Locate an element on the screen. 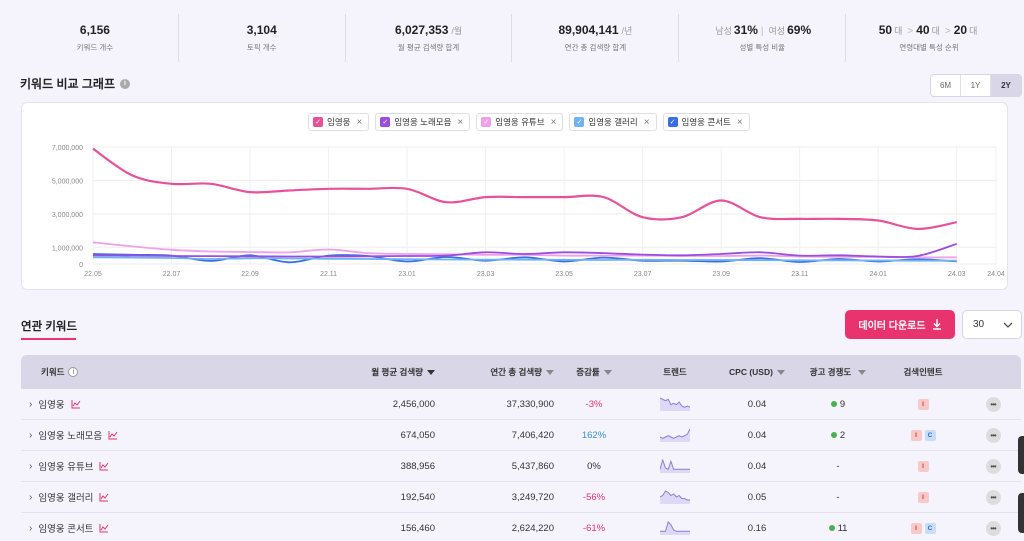 The height and width of the screenshot is (541, 1024). keyword-text: 임영웅 갤러리 is located at coordinates (66, 498).